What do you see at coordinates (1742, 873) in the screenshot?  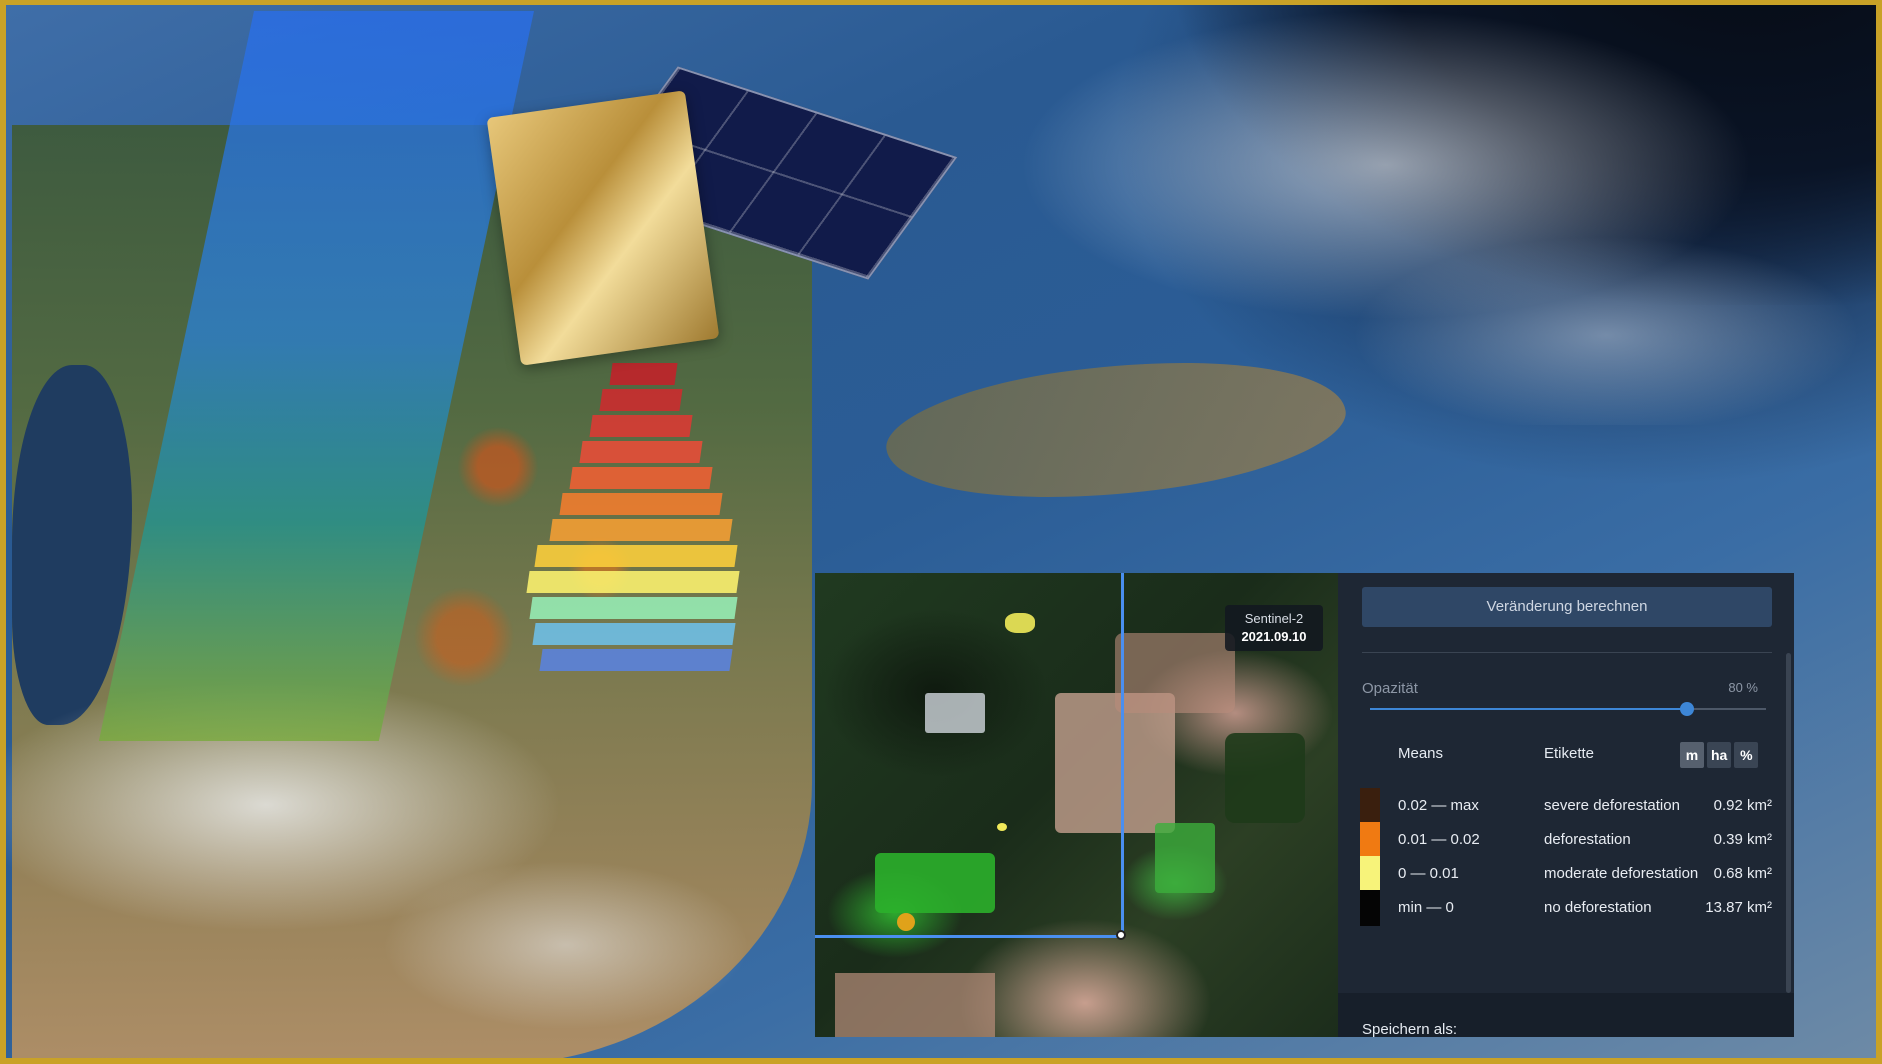 I see `area-value: 0.68 km²` at bounding box center [1742, 873].